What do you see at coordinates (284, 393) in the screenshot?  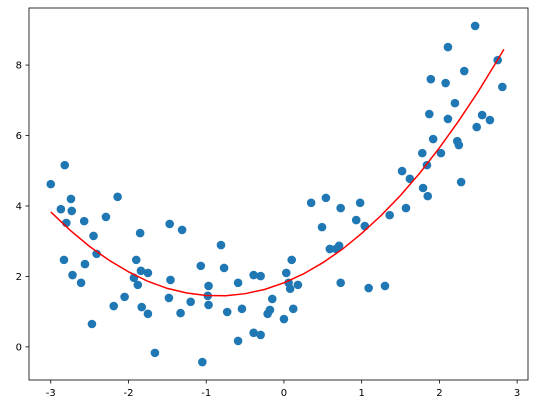 I see `x-tick-label: 0` at bounding box center [284, 393].